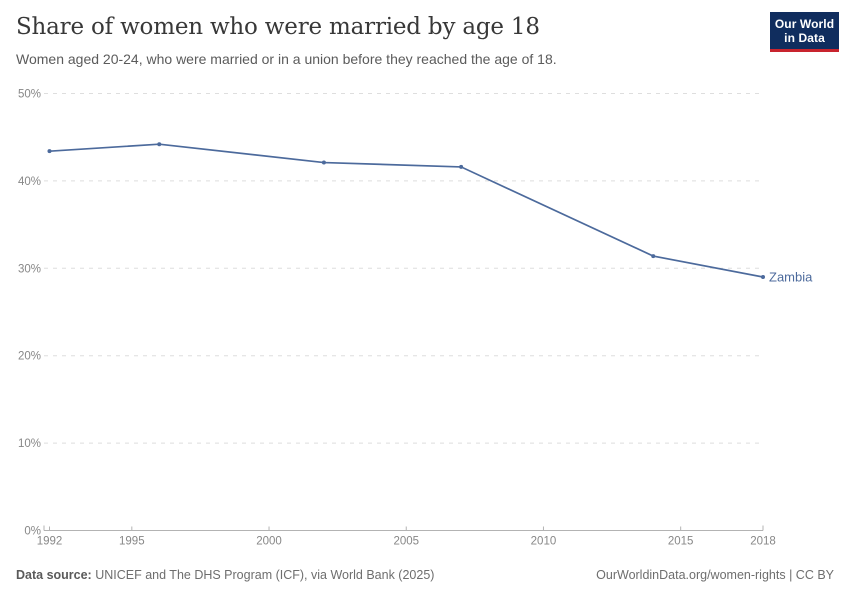  I want to click on data-source-label: Data source:, so click(54, 575).